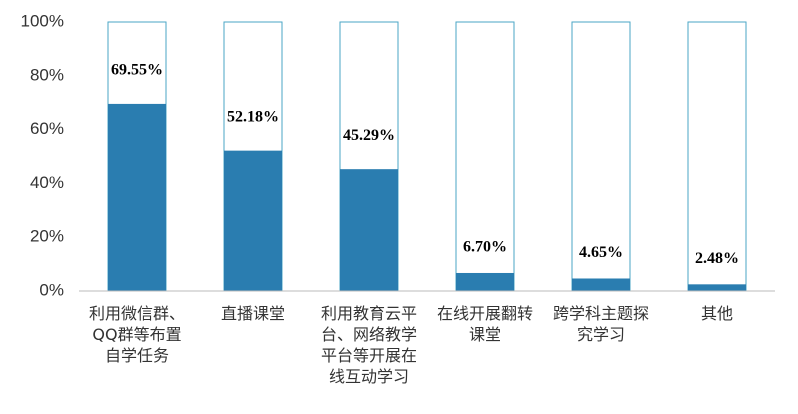  I want to click on x-tick-label: 利用教育云平台、网络教学平台等开展在线互动学习, so click(368, 345).